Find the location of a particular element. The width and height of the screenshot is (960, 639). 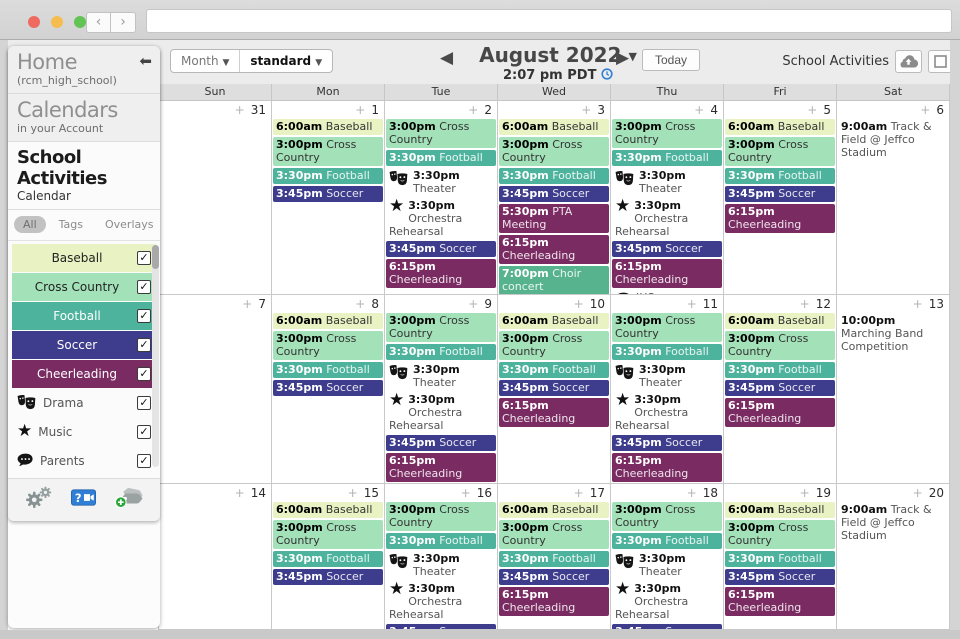

calendars-section: Calendars in your Account is located at coordinates (84, 118).